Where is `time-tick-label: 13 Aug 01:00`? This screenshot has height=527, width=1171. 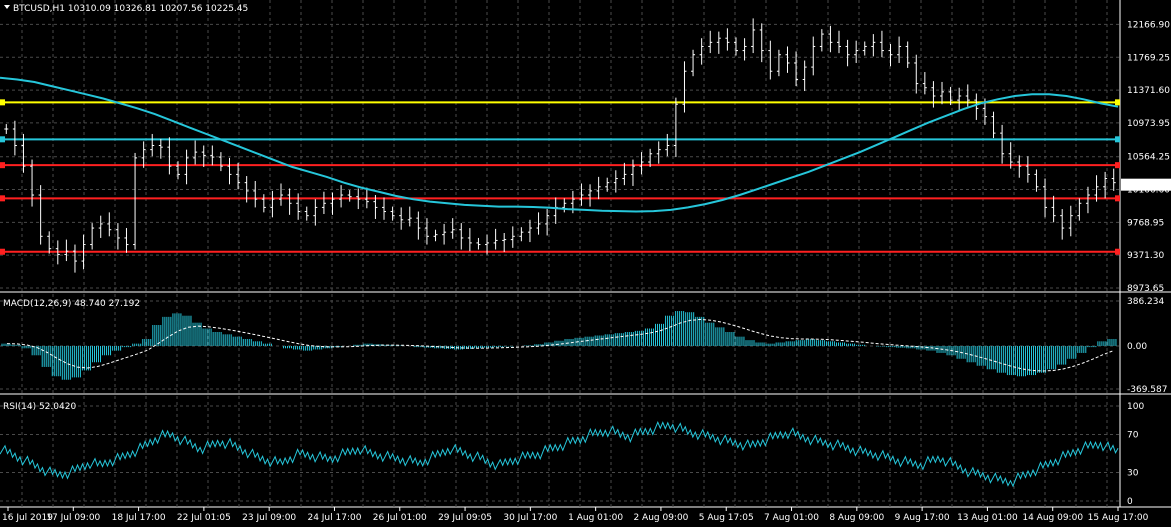
time-tick-label: 13 Aug 01:00 is located at coordinates (987, 518).